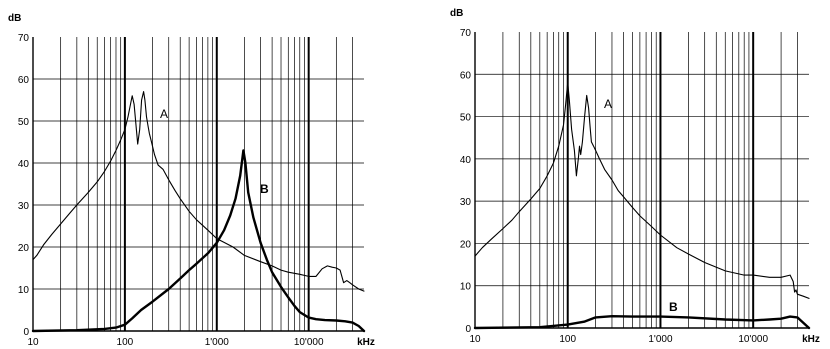  I want to click on series-B-line, so click(642, 322).